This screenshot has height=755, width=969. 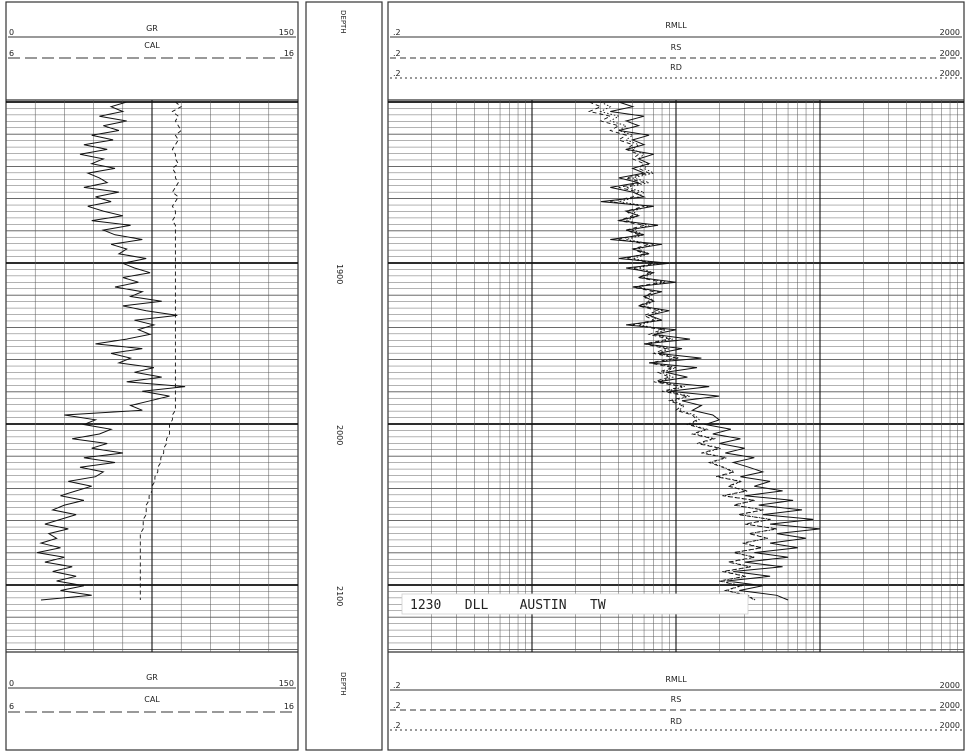 I want to click on rmll-curve-label: RMLL, so click(x=676, y=25).